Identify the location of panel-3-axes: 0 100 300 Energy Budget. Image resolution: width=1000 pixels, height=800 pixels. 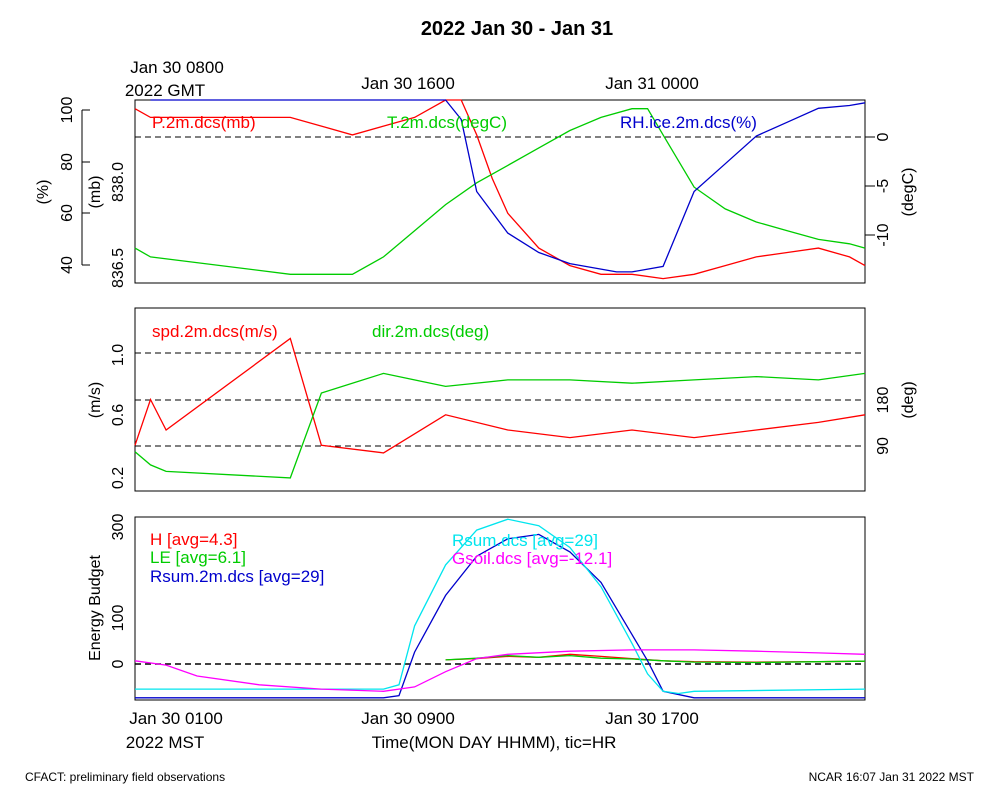
(107, 591).